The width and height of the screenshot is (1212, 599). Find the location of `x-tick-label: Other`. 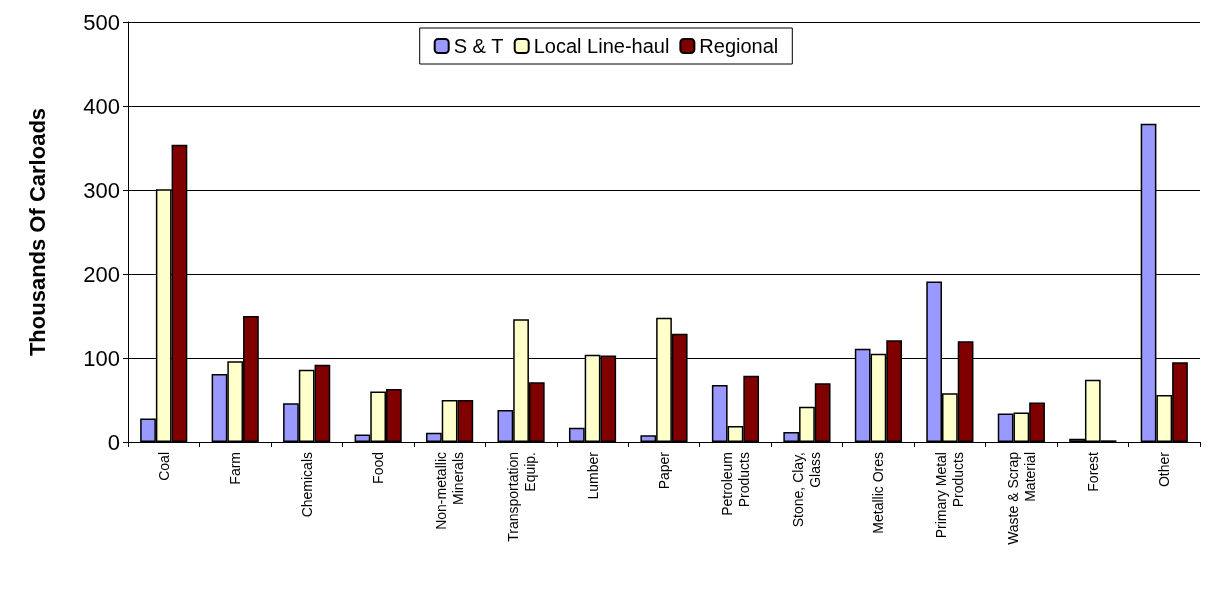

x-tick-label: Other is located at coordinates (1164, 469).